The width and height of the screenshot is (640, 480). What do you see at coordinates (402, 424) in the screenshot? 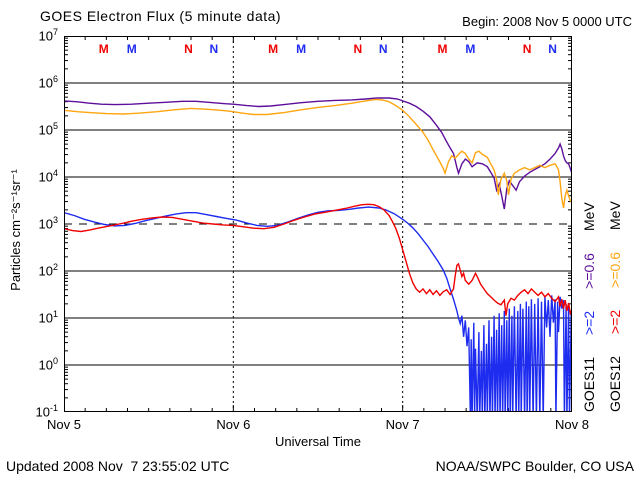
I see `x-tick-label: Nov 7` at bounding box center [402, 424].